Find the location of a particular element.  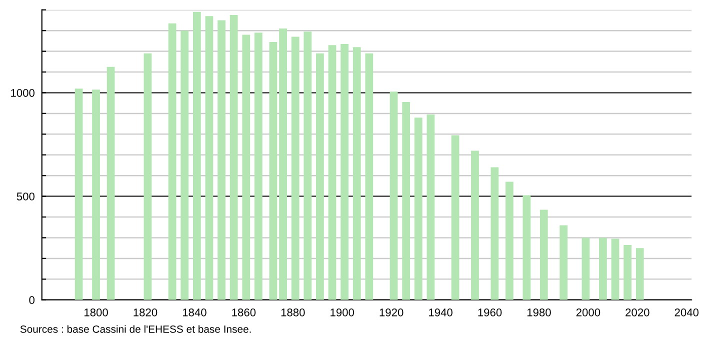

x-tick-label: 1840 is located at coordinates (194, 312).